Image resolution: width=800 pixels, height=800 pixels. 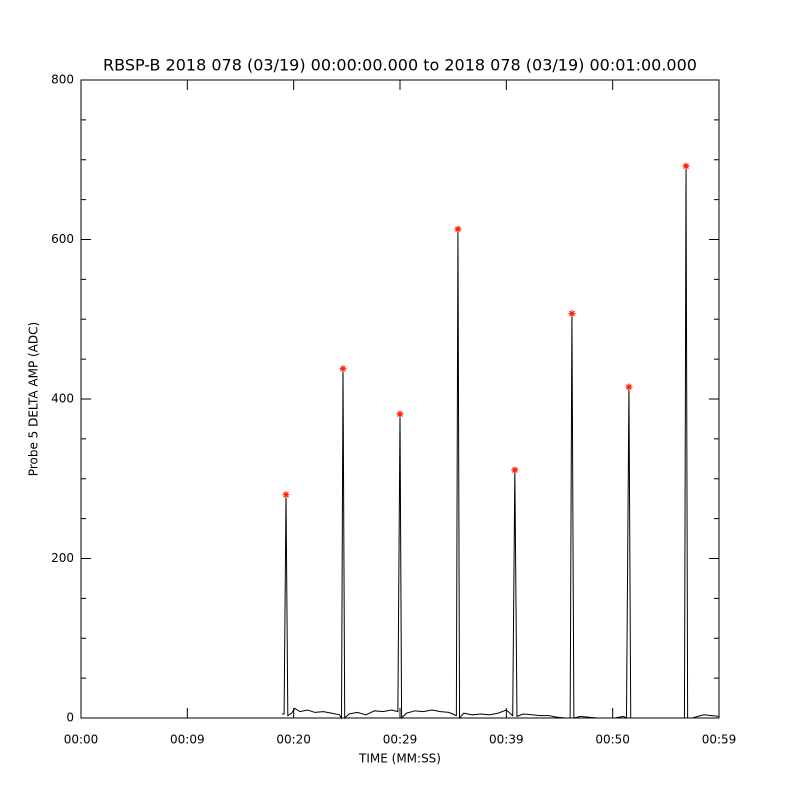 I want to click on x-tick-label: 00:50, so click(x=612, y=740).